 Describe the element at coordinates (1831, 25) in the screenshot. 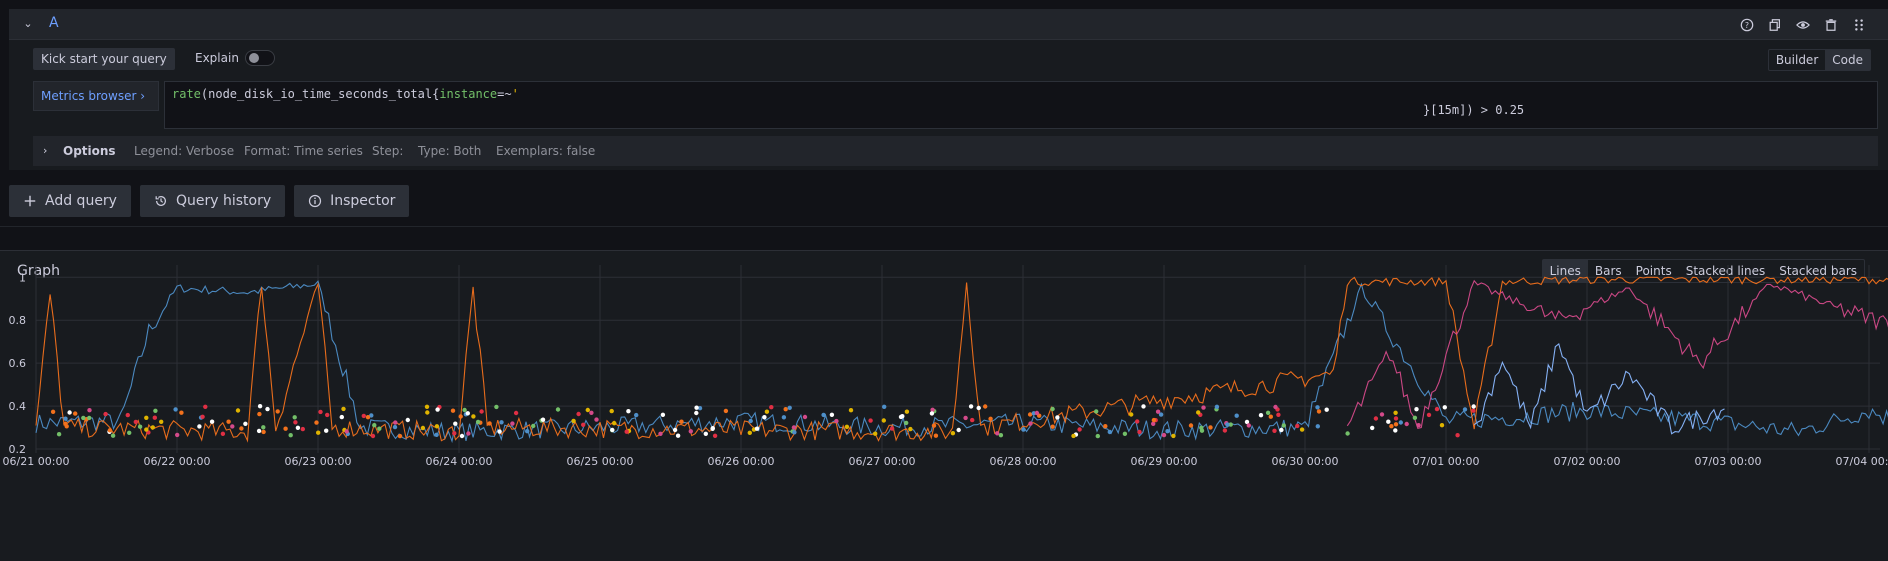

I see `trash-icon` at that location.